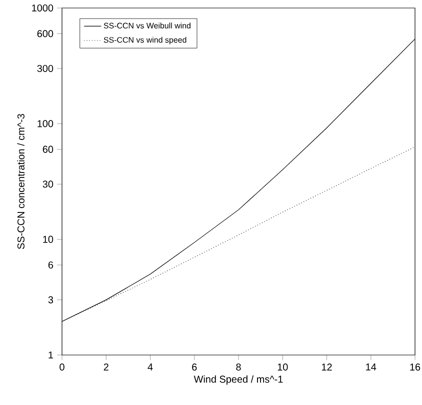  Describe the element at coordinates (327, 367) in the screenshot. I see `x-tick-label: 12` at that location.